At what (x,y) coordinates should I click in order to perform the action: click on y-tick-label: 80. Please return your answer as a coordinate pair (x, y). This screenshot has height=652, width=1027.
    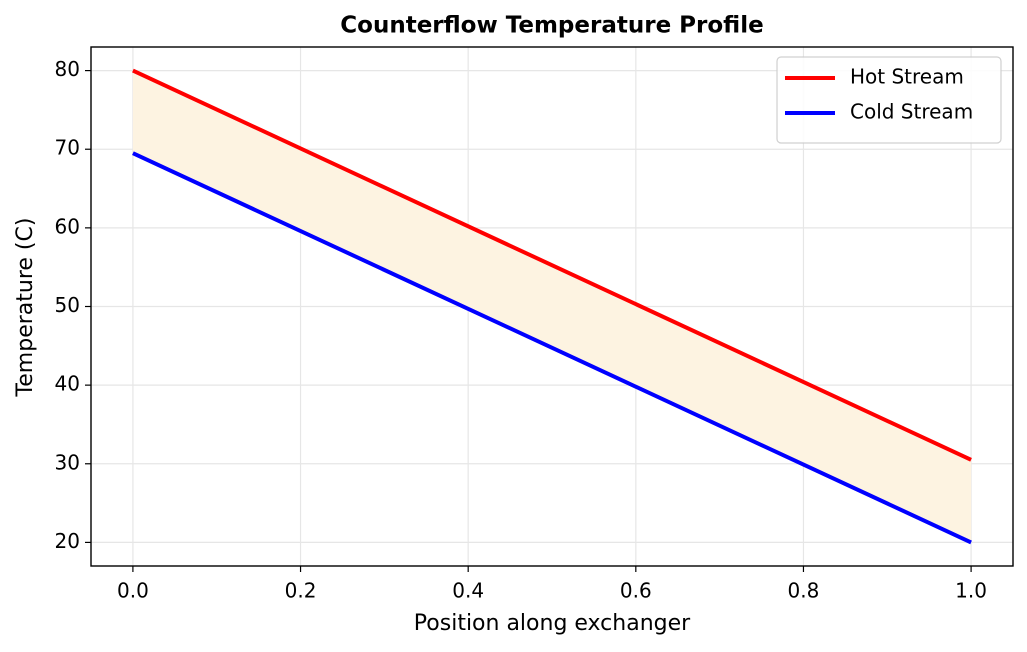
    Looking at the image, I should click on (67, 69).